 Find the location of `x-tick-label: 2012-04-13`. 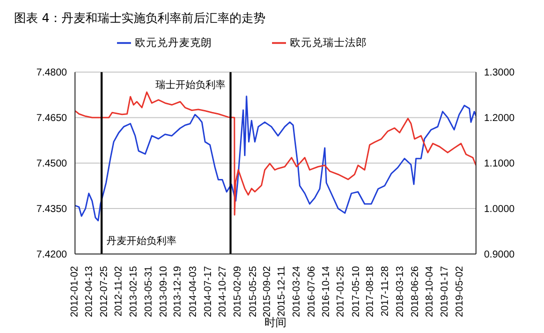

x-tick-label: 2012-04-13 is located at coordinates (90, 292).